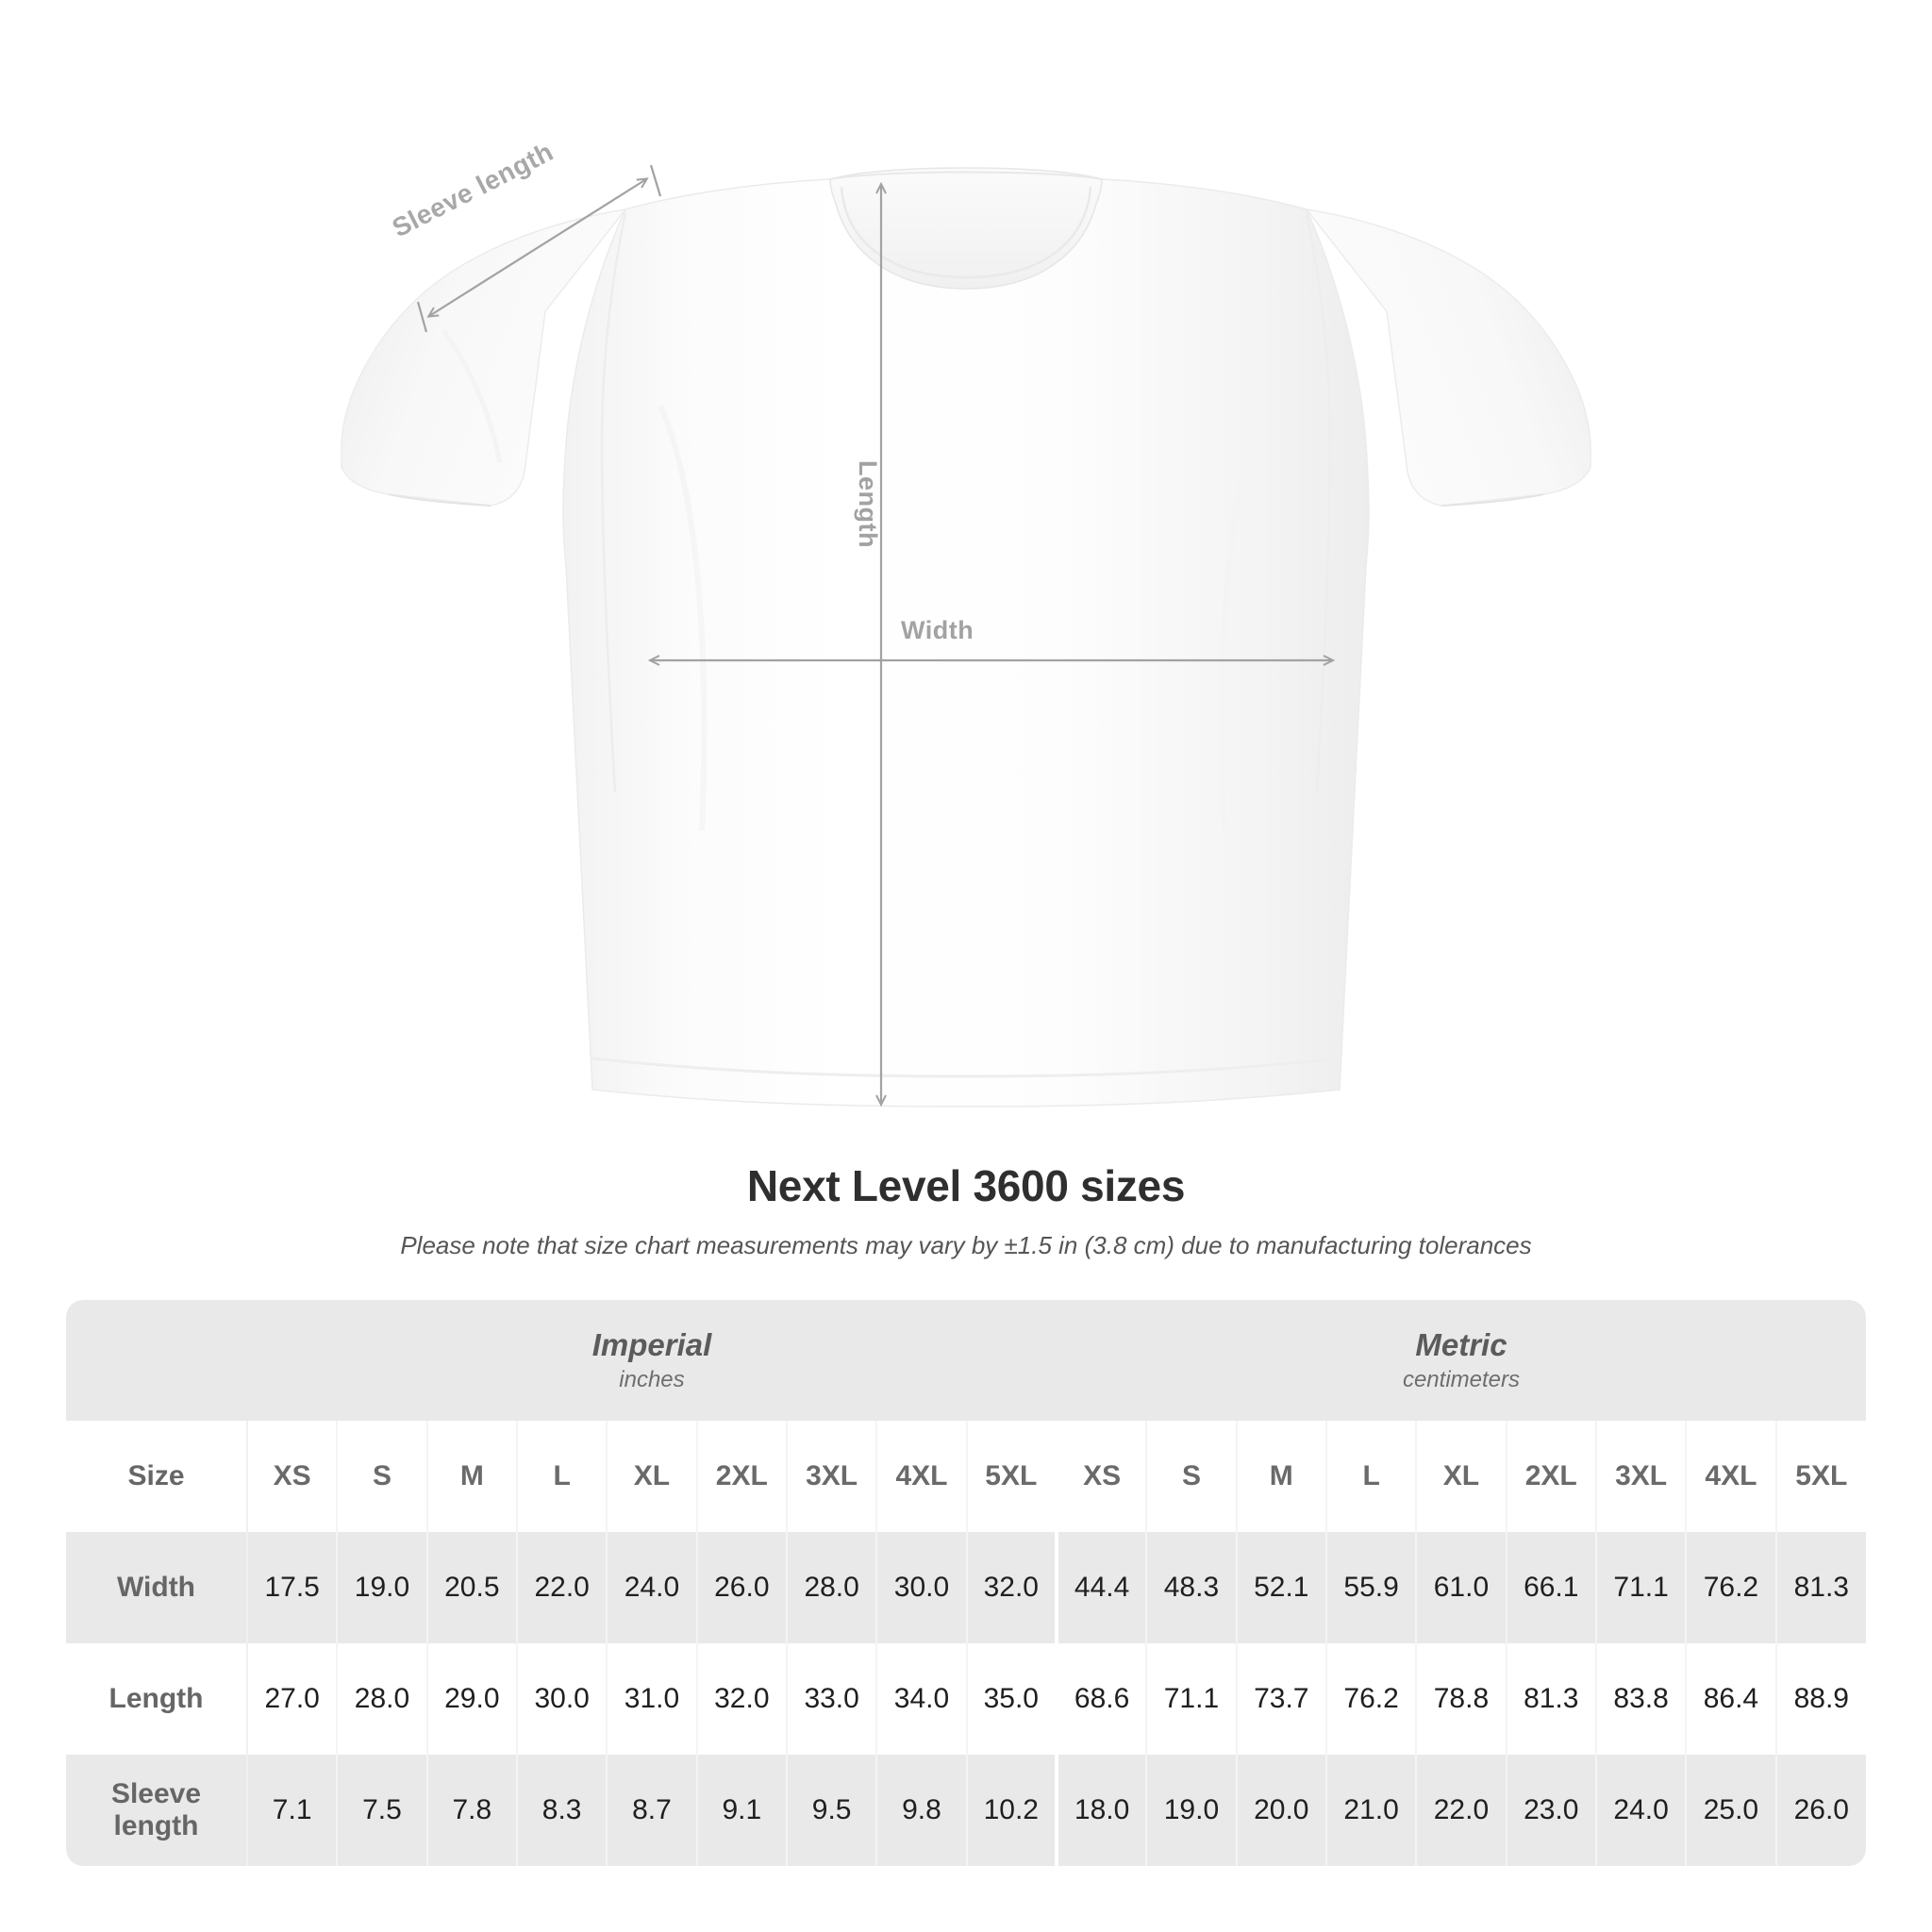 This screenshot has height=1932, width=1932. Describe the element at coordinates (1282, 1699) in the screenshot. I see `table-cell: 73.7` at that location.